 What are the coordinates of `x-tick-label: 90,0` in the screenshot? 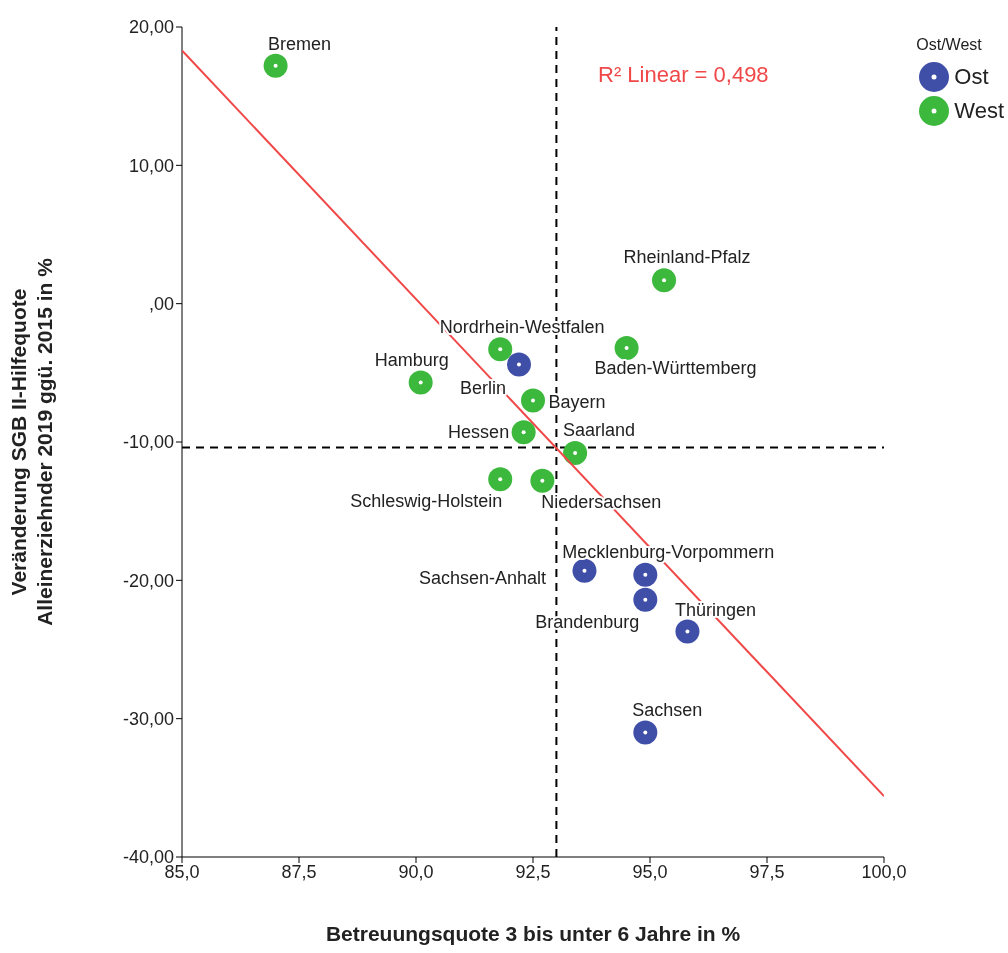 It's located at (416, 871).